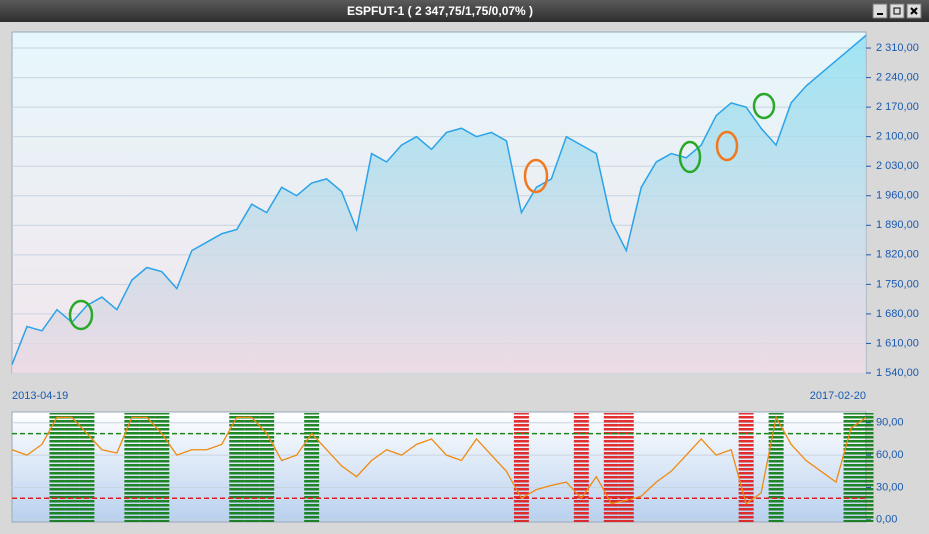 The height and width of the screenshot is (534, 929). I want to click on y-tick-label: 2 310,00, so click(897, 48).